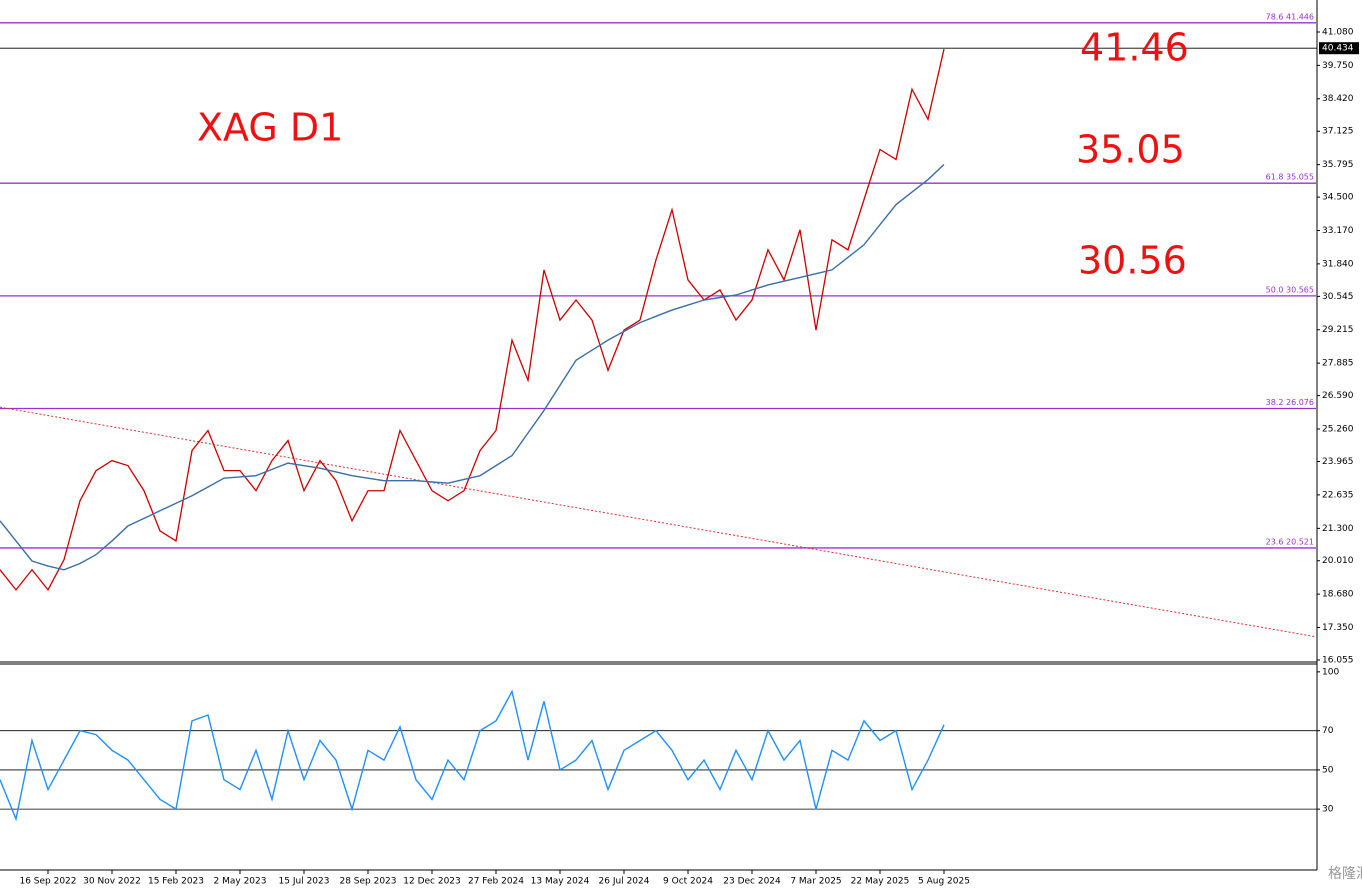  What do you see at coordinates (624, 882) in the screenshot?
I see `x-tick-label: 26 Jul 2024` at bounding box center [624, 882].